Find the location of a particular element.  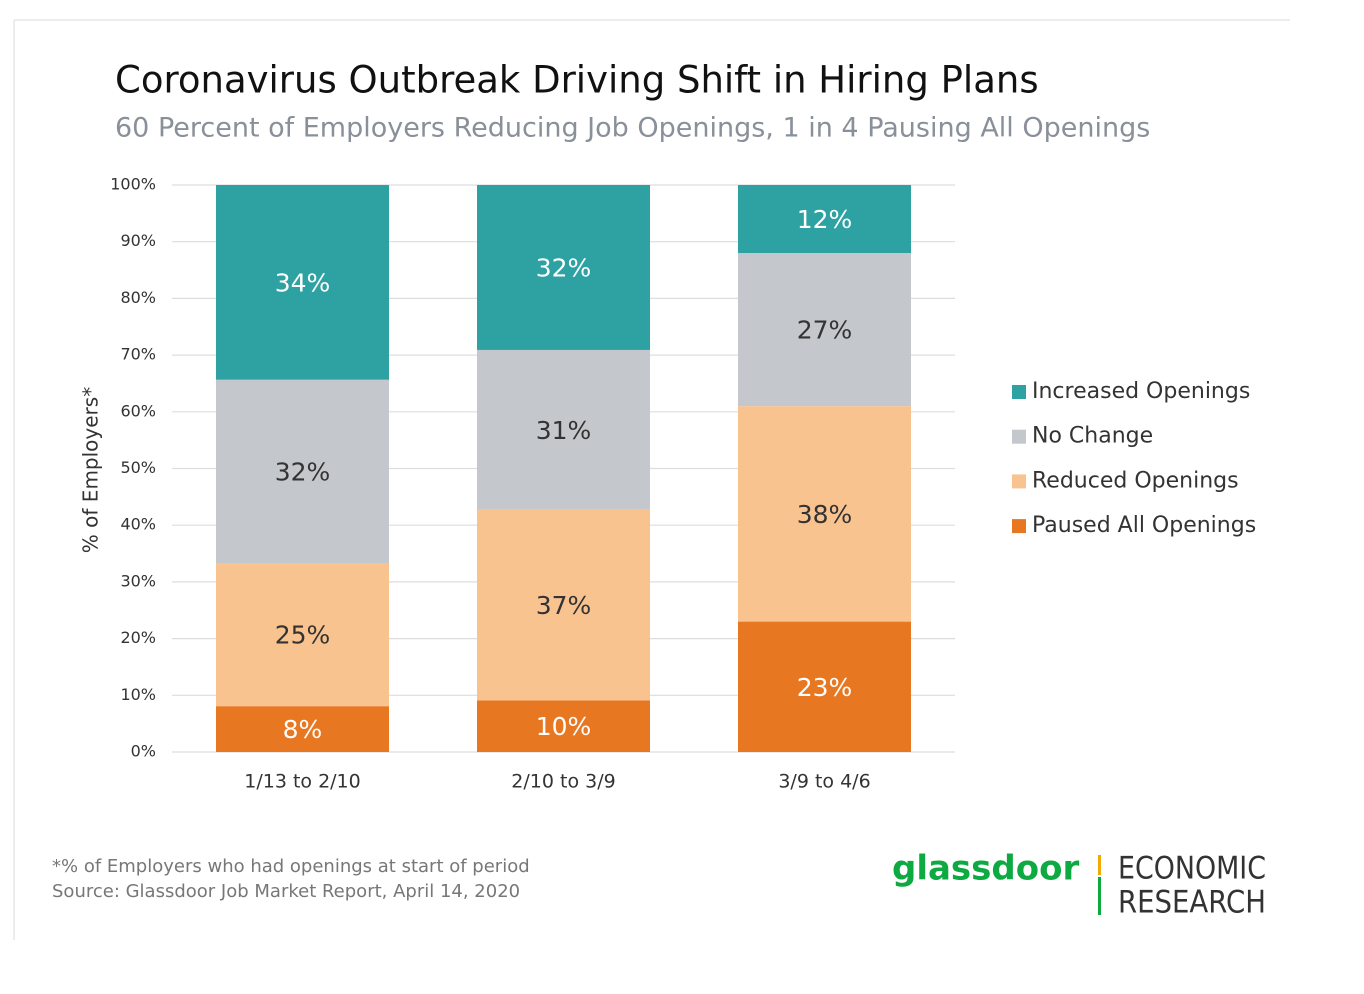

y-tick-label: 0% is located at coordinates (143, 751).